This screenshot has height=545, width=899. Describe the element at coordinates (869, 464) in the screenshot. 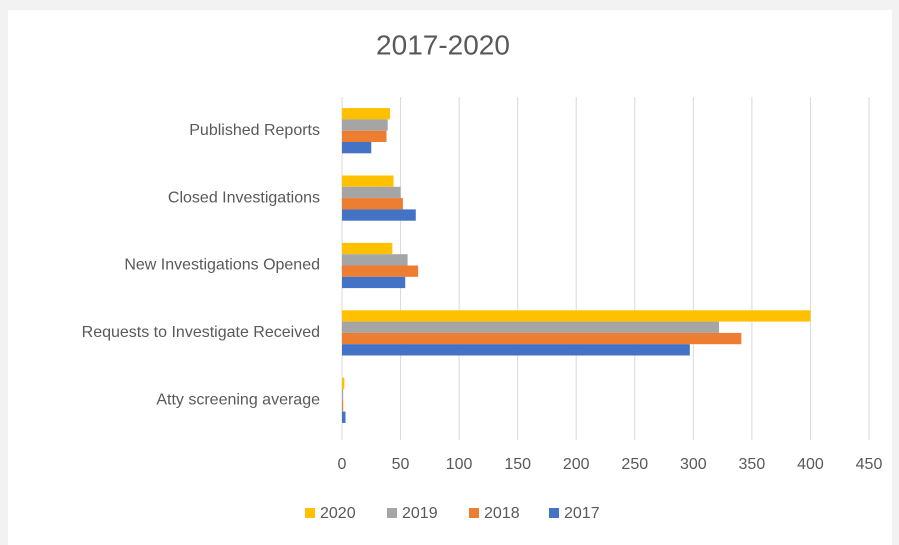

I see `x-tick-label: 450` at that location.